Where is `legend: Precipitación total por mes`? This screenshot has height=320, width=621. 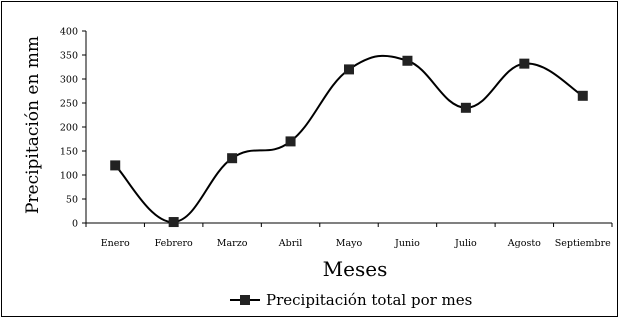
legend: Precipitación total por mes is located at coordinates (351, 300).